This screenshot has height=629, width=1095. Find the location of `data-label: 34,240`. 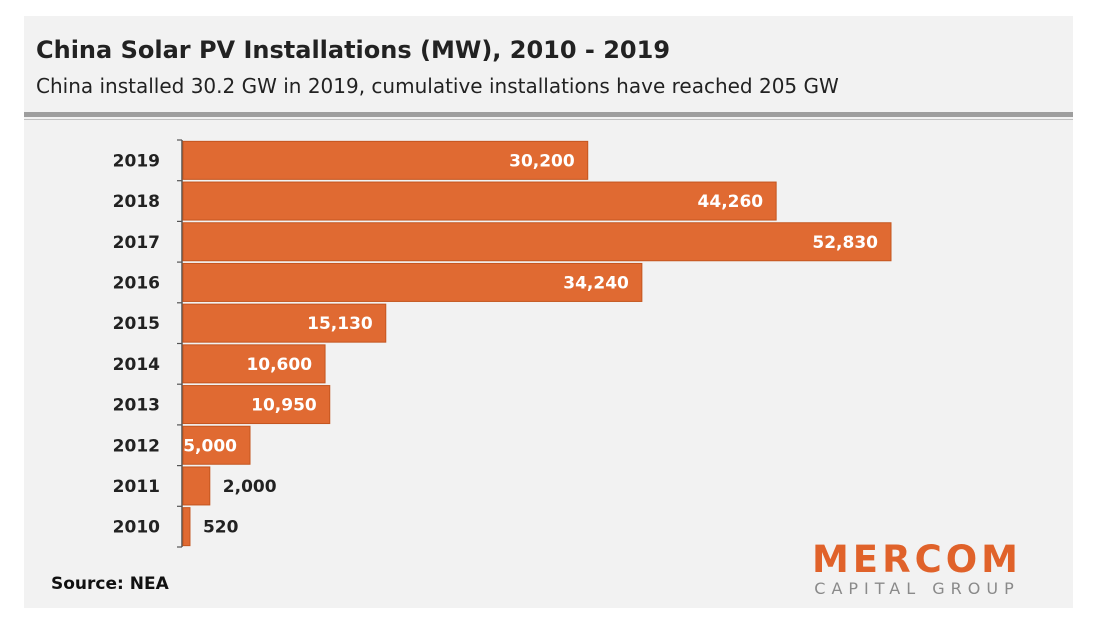

data-label: 34,240 is located at coordinates (596, 283).